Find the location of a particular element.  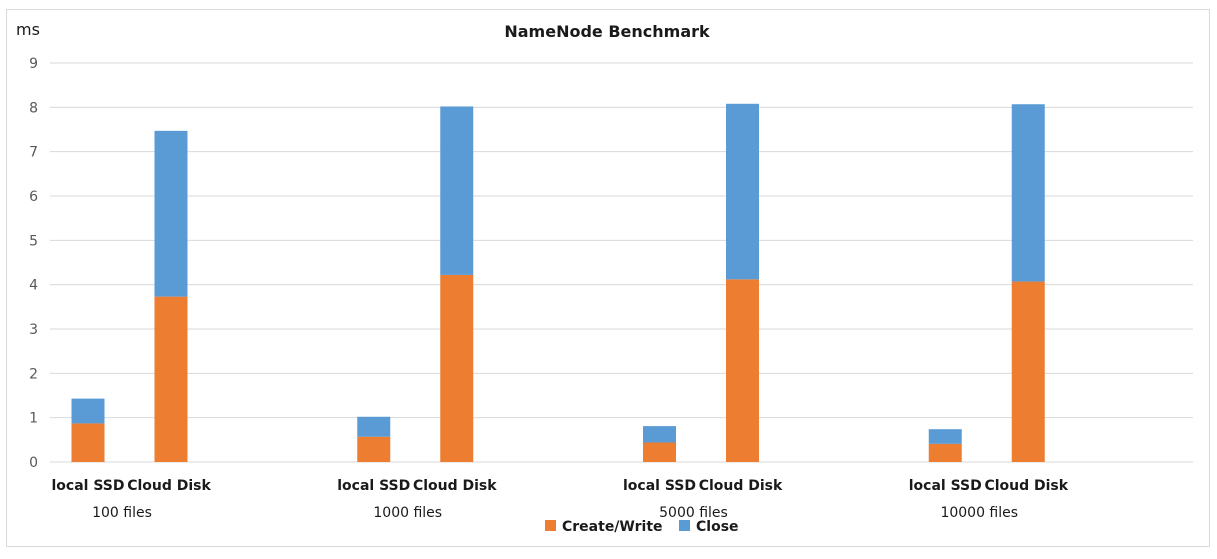

y-tick-label: 5 is located at coordinates (33, 241).